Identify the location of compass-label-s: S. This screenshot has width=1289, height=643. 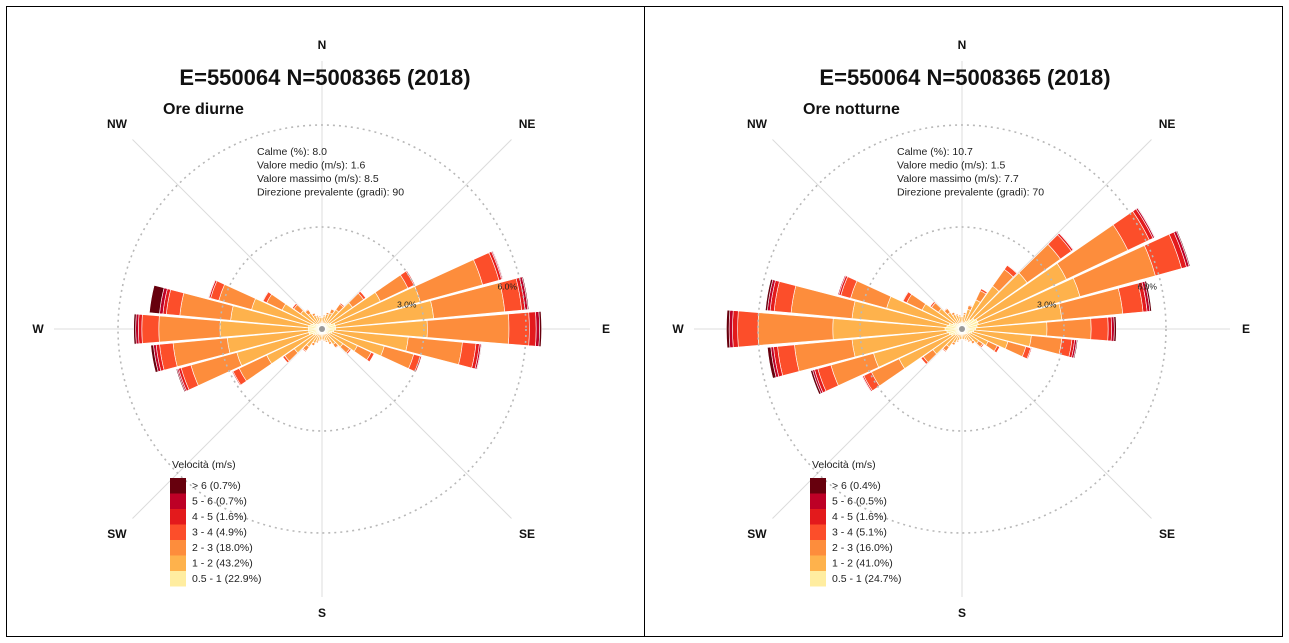
(962, 613).